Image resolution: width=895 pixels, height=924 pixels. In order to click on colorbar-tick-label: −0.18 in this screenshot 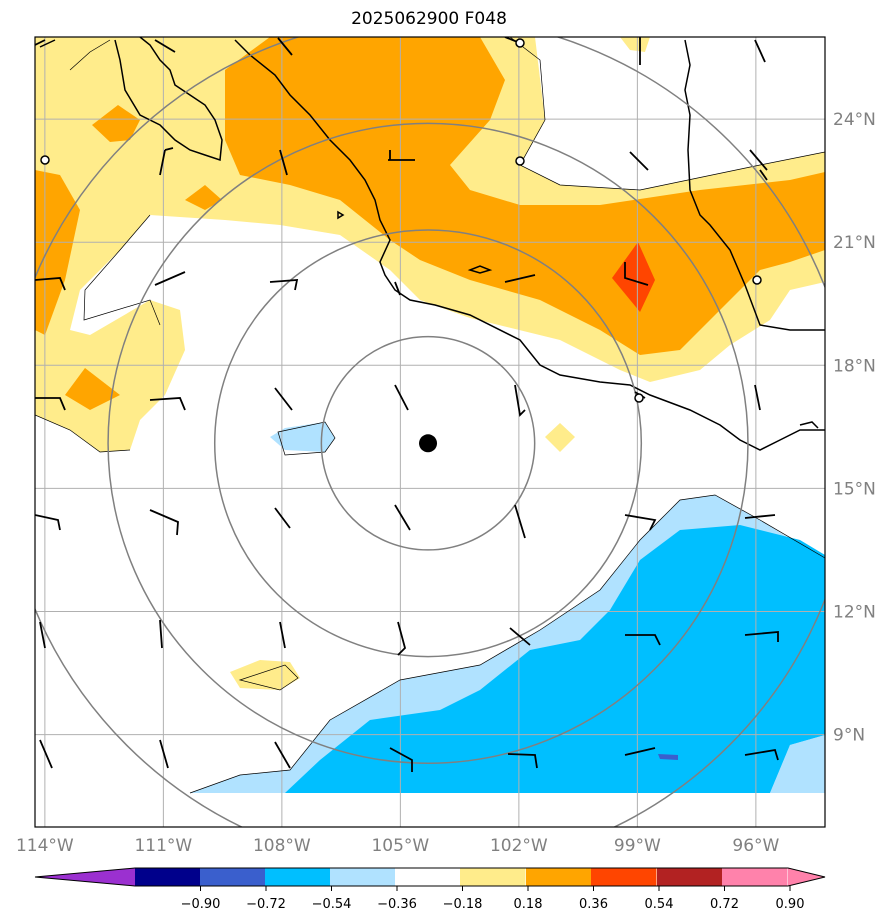, I will do `click(463, 904)`.